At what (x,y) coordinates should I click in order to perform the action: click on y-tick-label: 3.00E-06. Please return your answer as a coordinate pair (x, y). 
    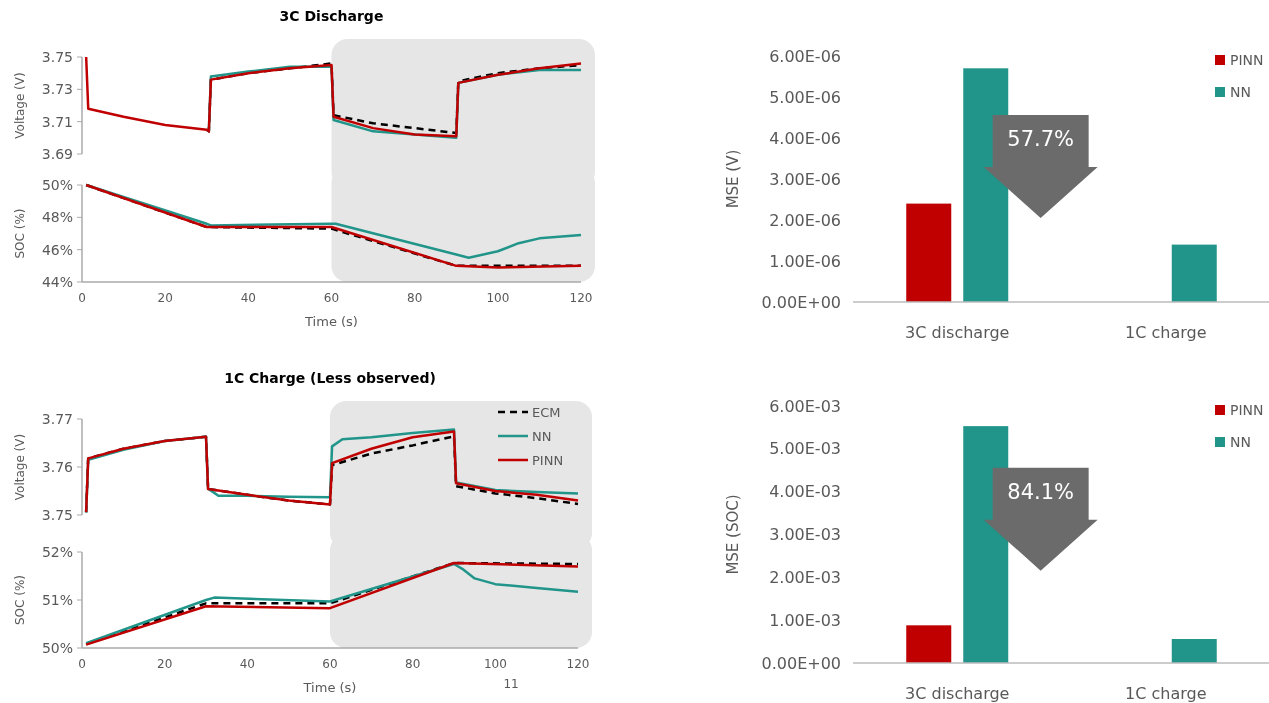
    Looking at the image, I should click on (805, 179).